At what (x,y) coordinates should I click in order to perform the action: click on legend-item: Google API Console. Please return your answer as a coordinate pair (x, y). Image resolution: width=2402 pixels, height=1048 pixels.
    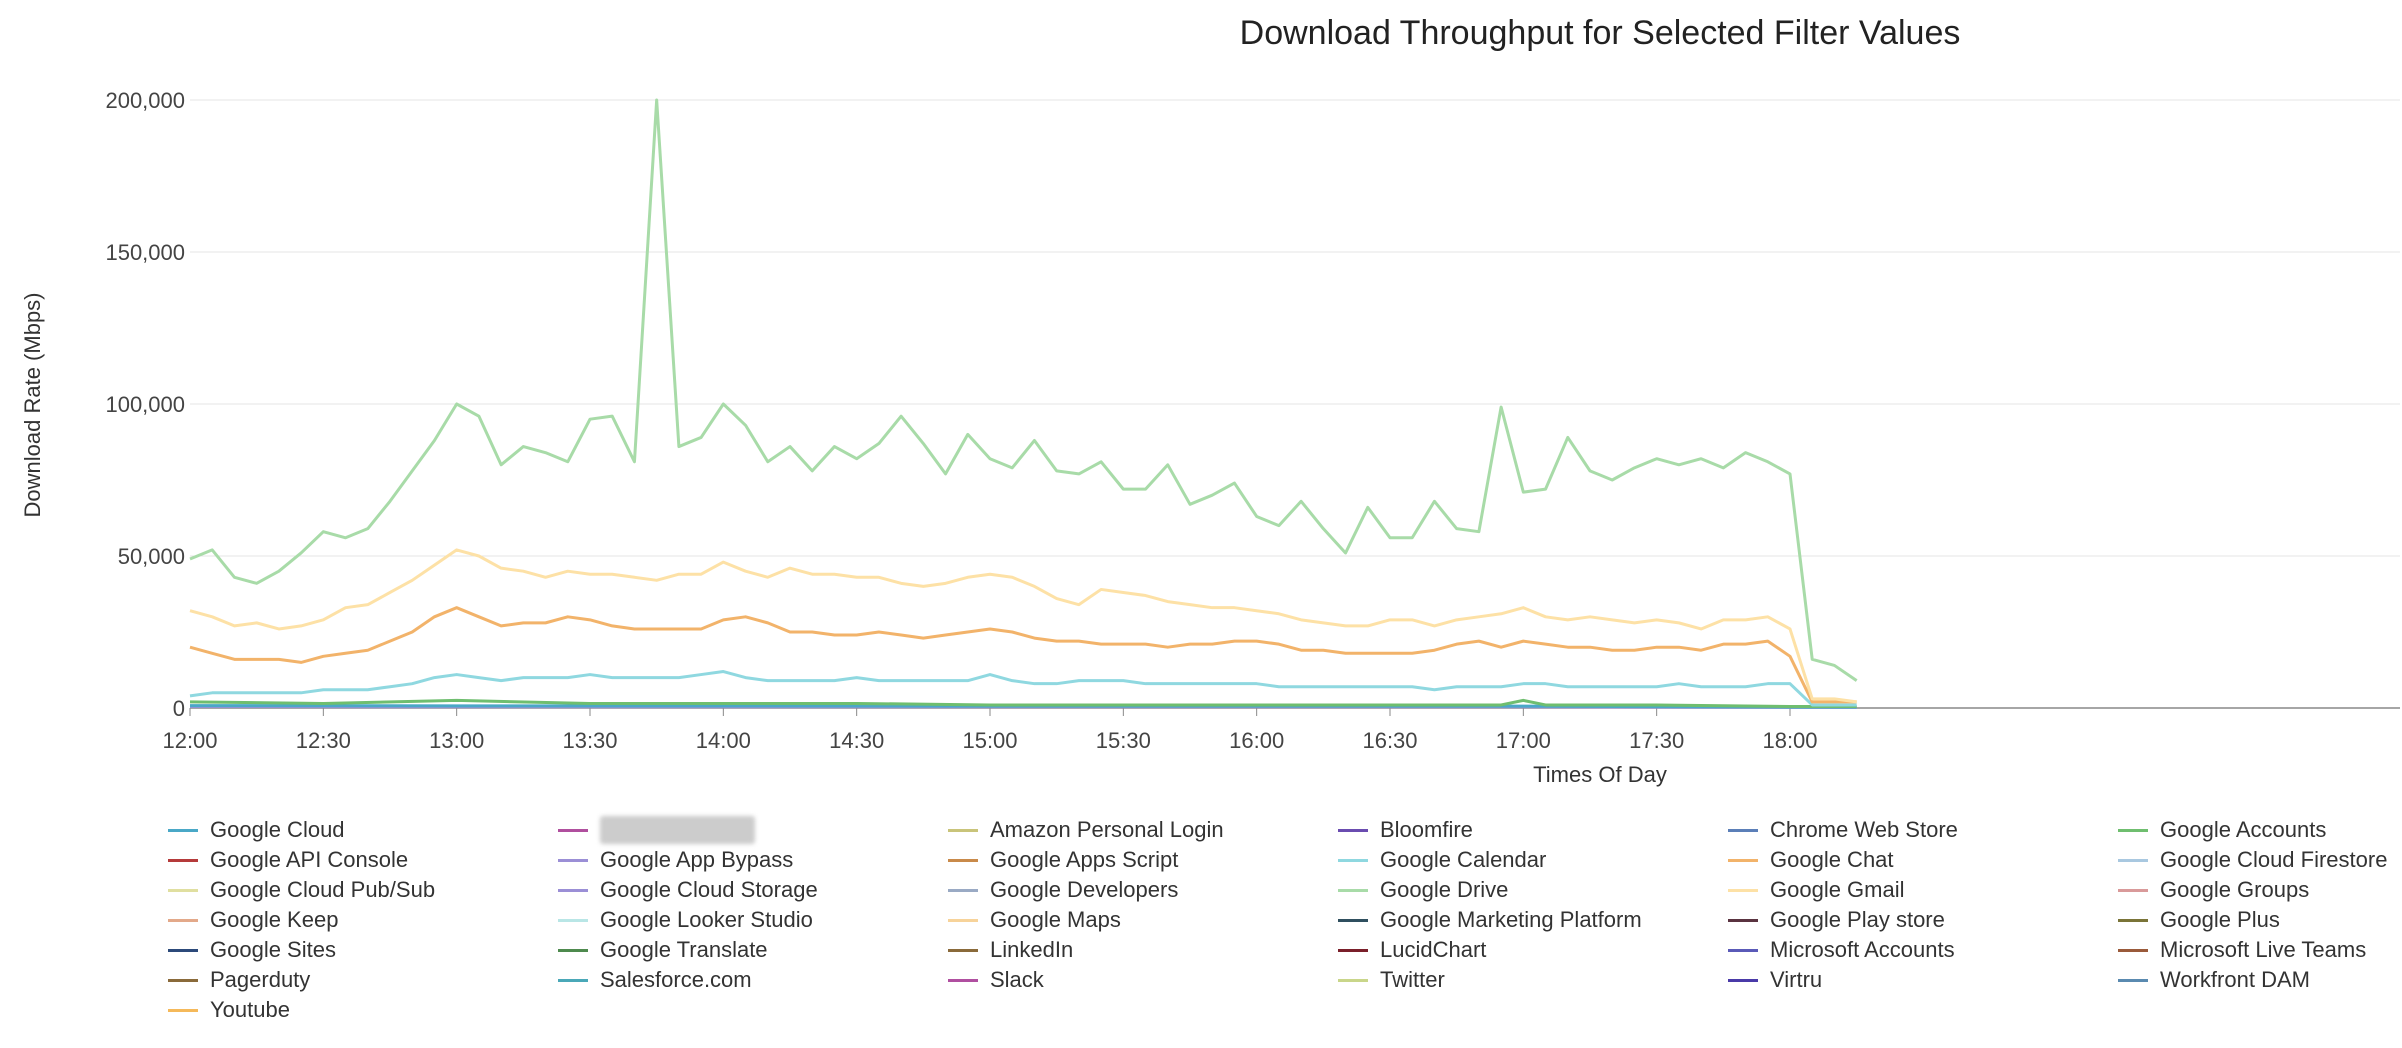
    Looking at the image, I should click on (363, 860).